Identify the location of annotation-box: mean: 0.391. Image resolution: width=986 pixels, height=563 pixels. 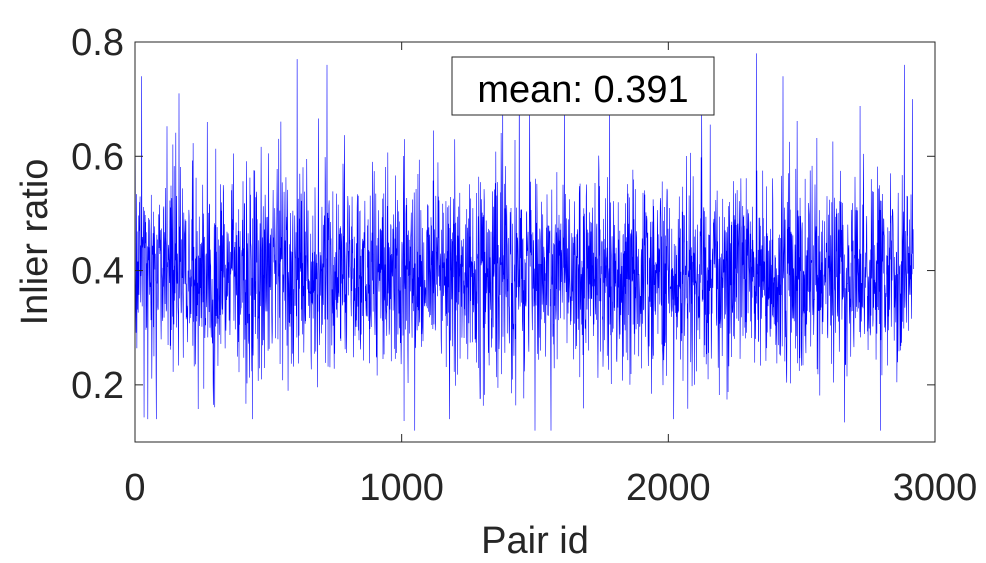
(583, 86).